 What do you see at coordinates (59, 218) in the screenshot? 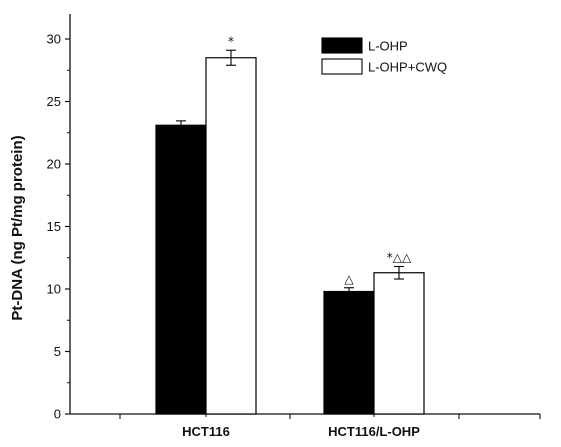
I see `y-axis: 0 5 10 15 20 25 30` at bounding box center [59, 218].